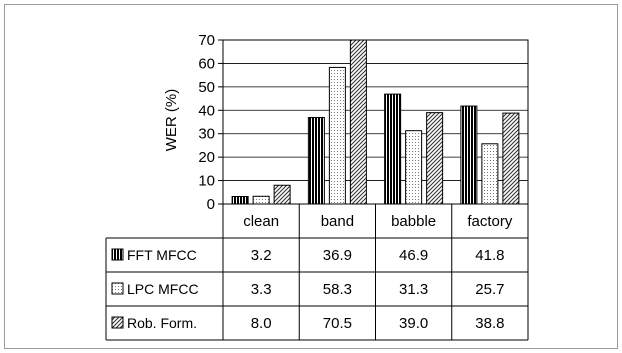 The height and width of the screenshot is (353, 622). Describe the element at coordinates (413, 323) in the screenshot. I see `table-value: 39.0` at that location.